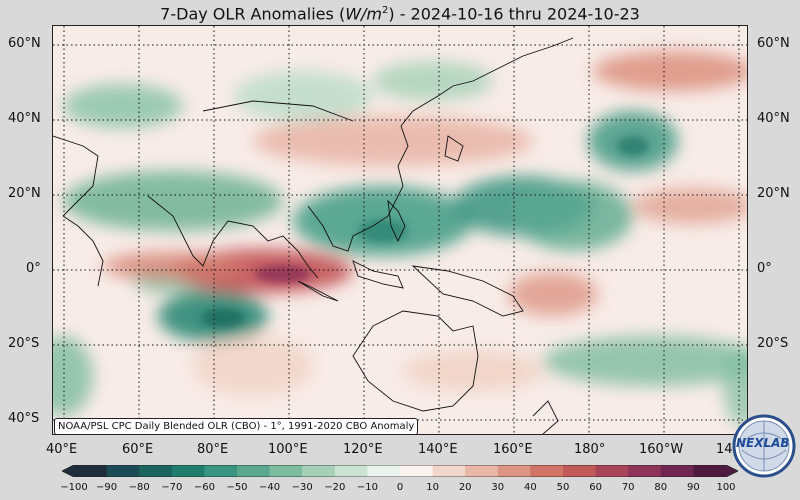 The height and width of the screenshot is (500, 800). Describe the element at coordinates (563, 487) in the screenshot. I see `colorbar-tick-label: 50` at that location.